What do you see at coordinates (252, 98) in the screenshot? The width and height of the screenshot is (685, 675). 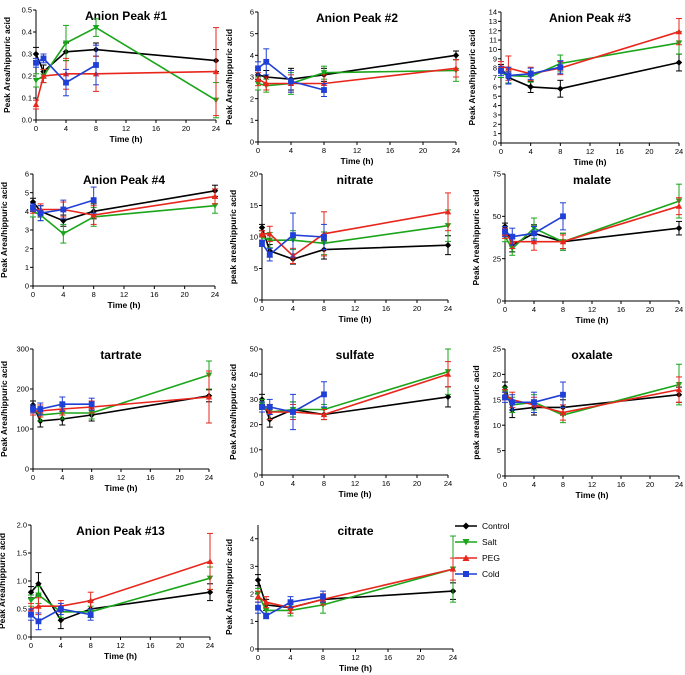 I see `y-tick-label: 2` at bounding box center [252, 98].